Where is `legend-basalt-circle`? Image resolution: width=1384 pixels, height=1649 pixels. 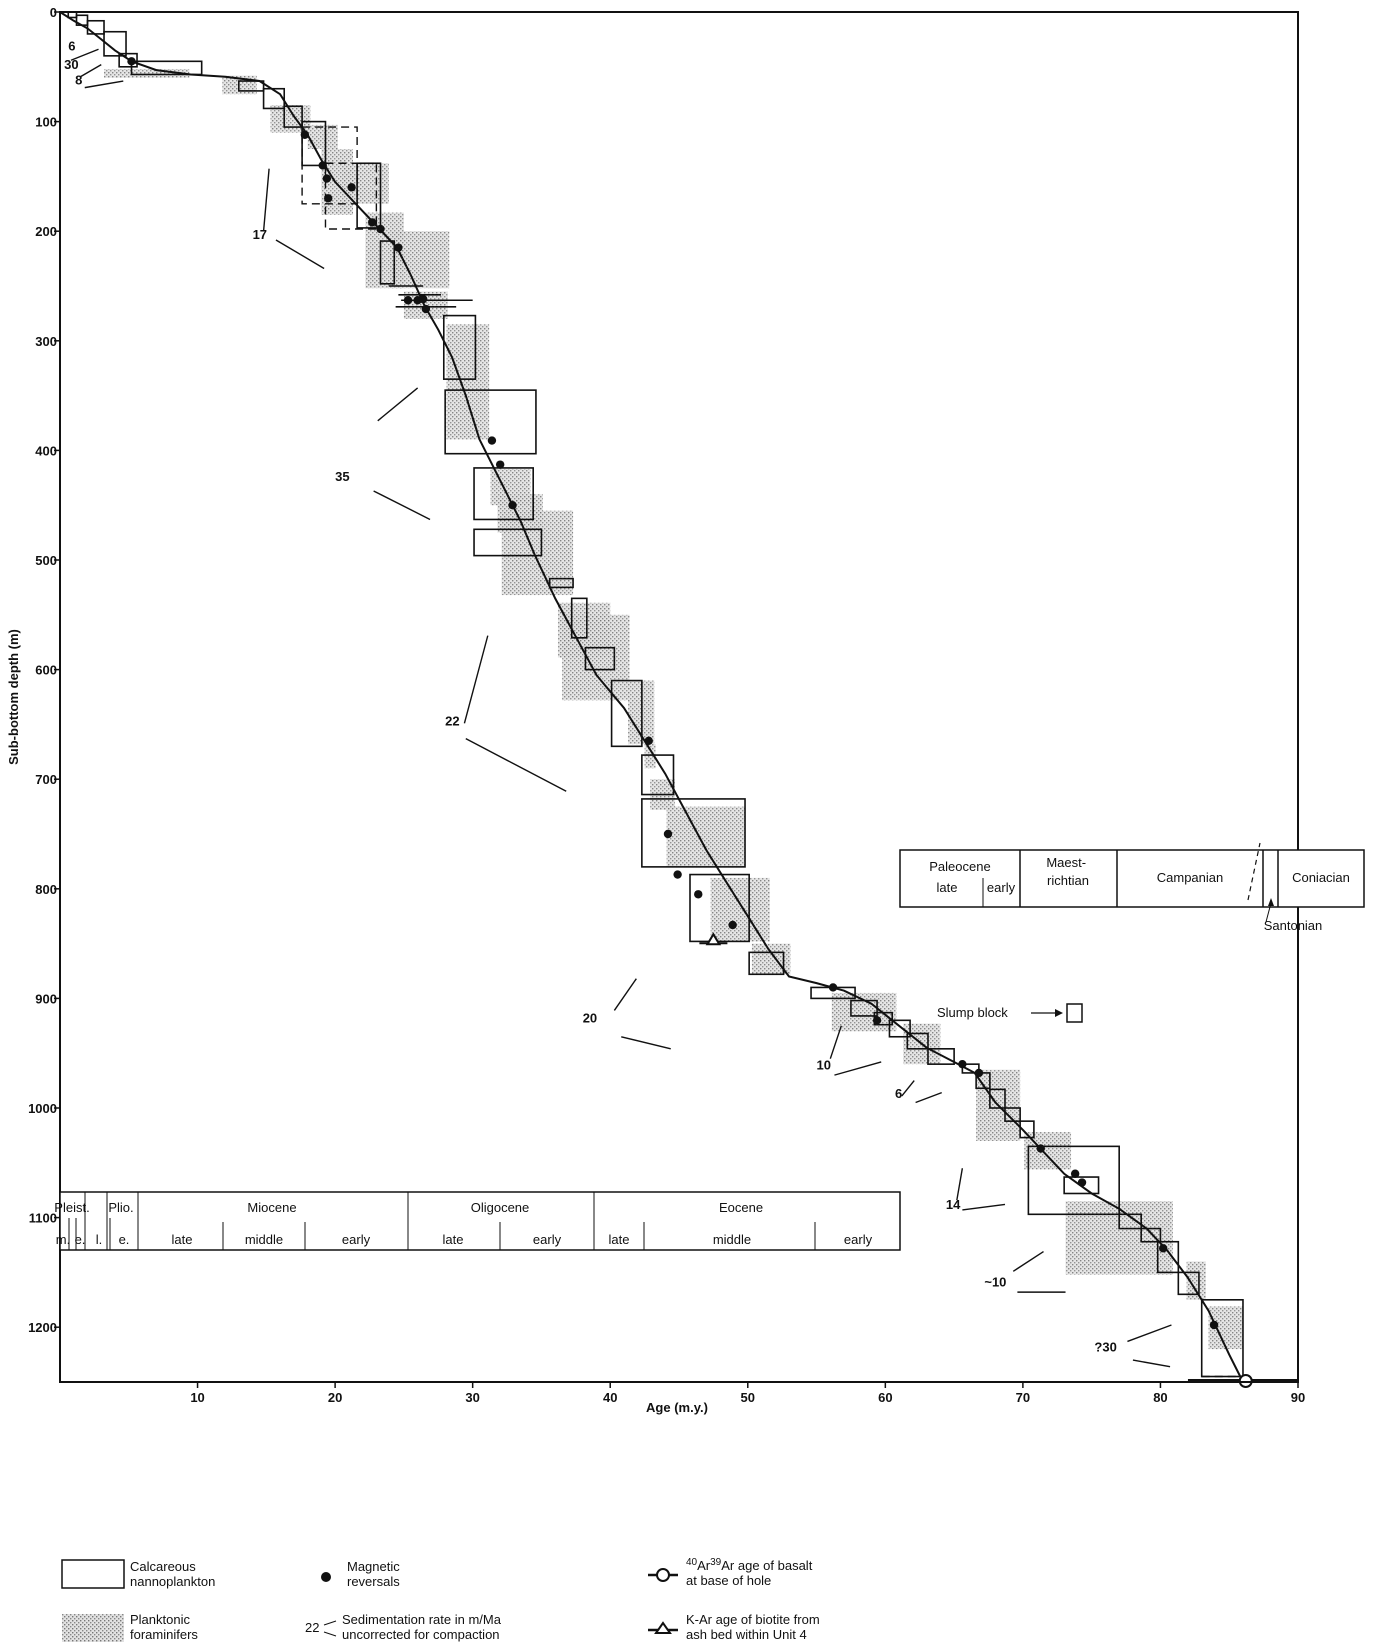
legend-basalt-circle is located at coordinates (663, 1575).